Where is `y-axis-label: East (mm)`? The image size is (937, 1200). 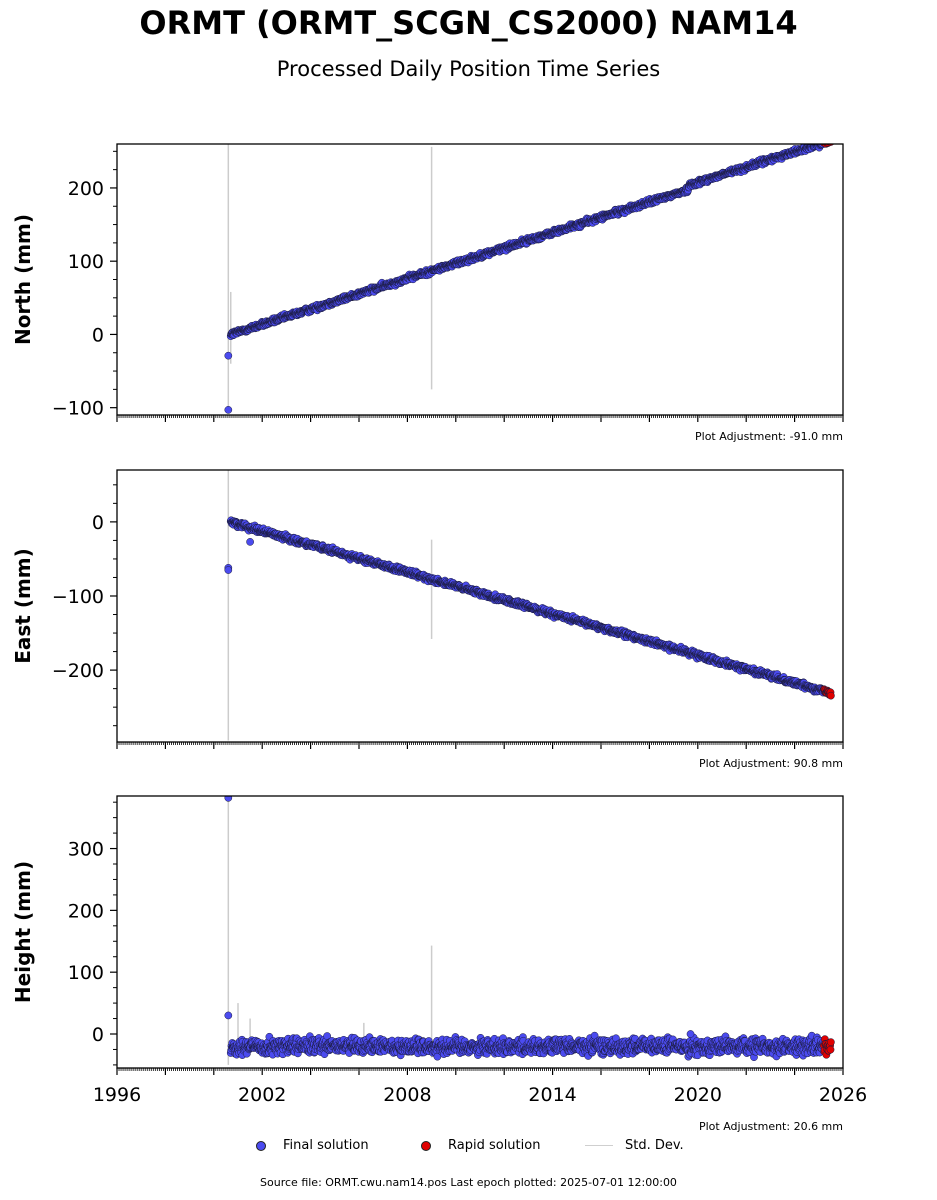 y-axis-label: East (mm) is located at coordinates (23, 606).